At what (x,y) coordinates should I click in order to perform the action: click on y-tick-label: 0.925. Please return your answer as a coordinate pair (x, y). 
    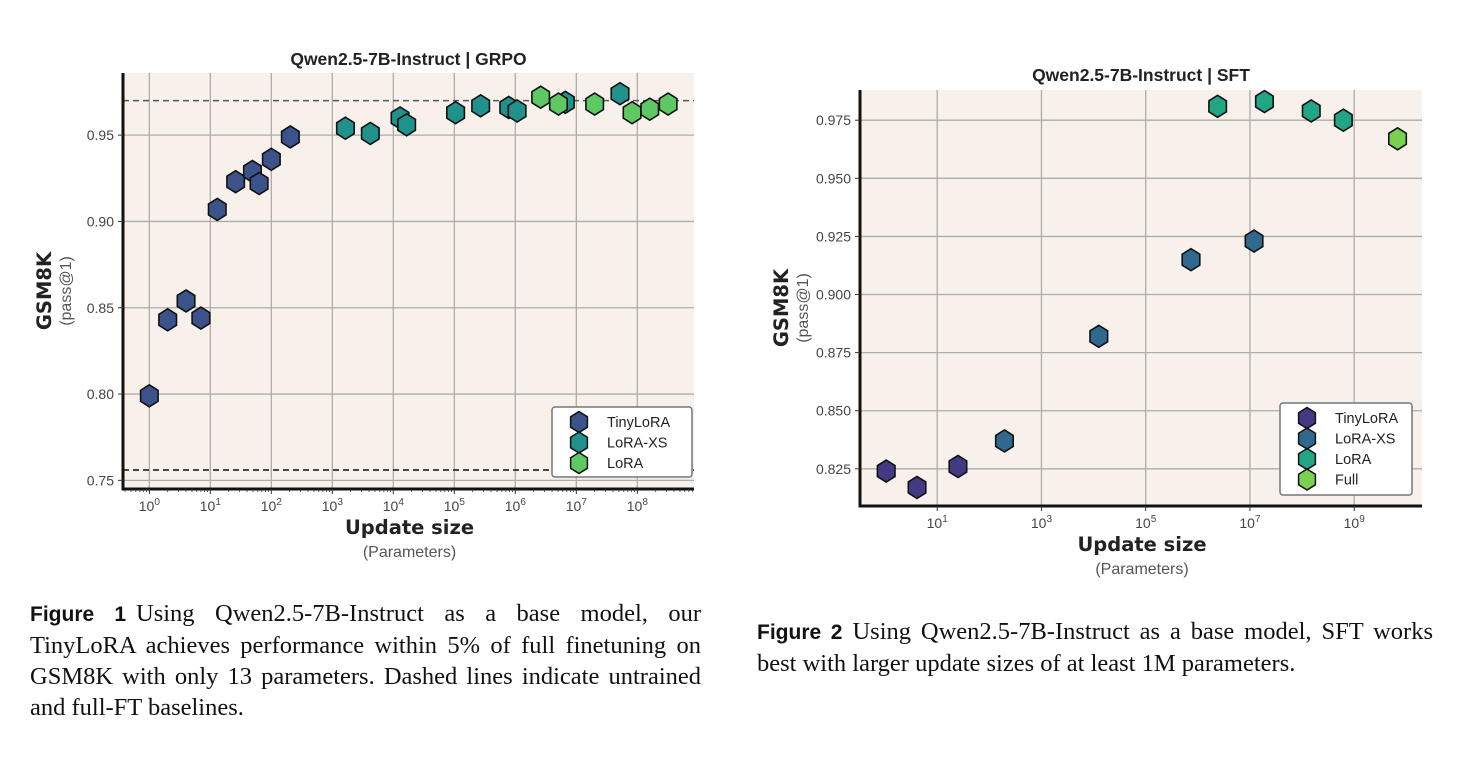
    Looking at the image, I should click on (833, 236).